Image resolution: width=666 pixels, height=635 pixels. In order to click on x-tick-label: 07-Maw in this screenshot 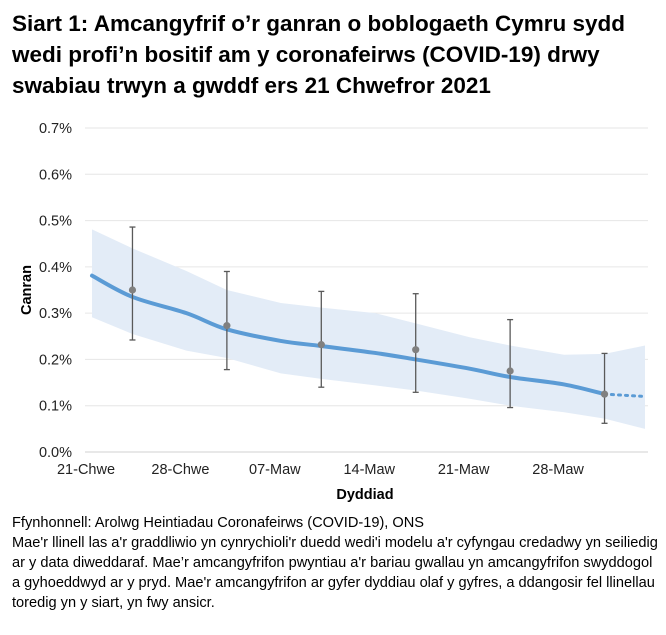, I will do `click(275, 470)`.